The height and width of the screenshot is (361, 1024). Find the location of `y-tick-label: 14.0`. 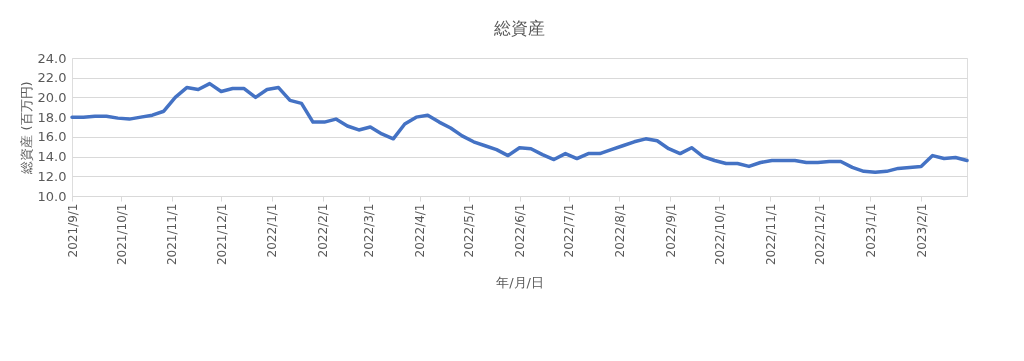

y-tick-label: 14.0 is located at coordinates (52, 157).